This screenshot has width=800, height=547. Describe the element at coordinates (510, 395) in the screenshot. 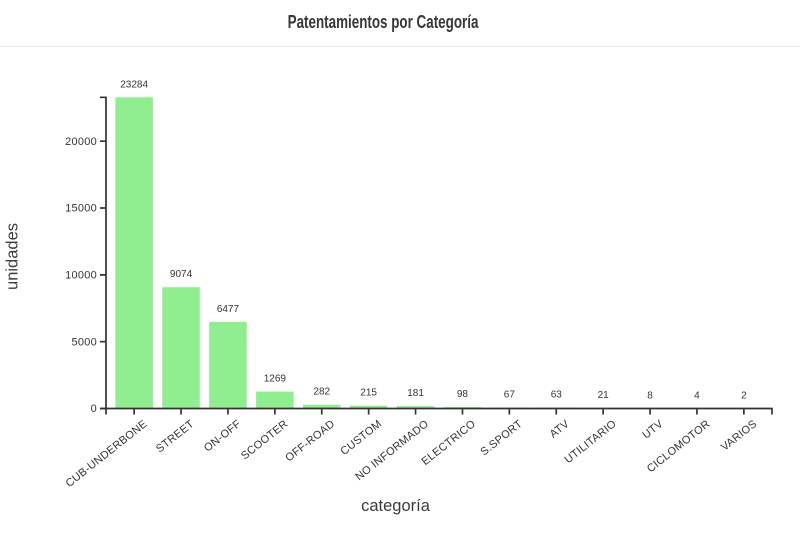

I see `svg-text: 67` at that location.